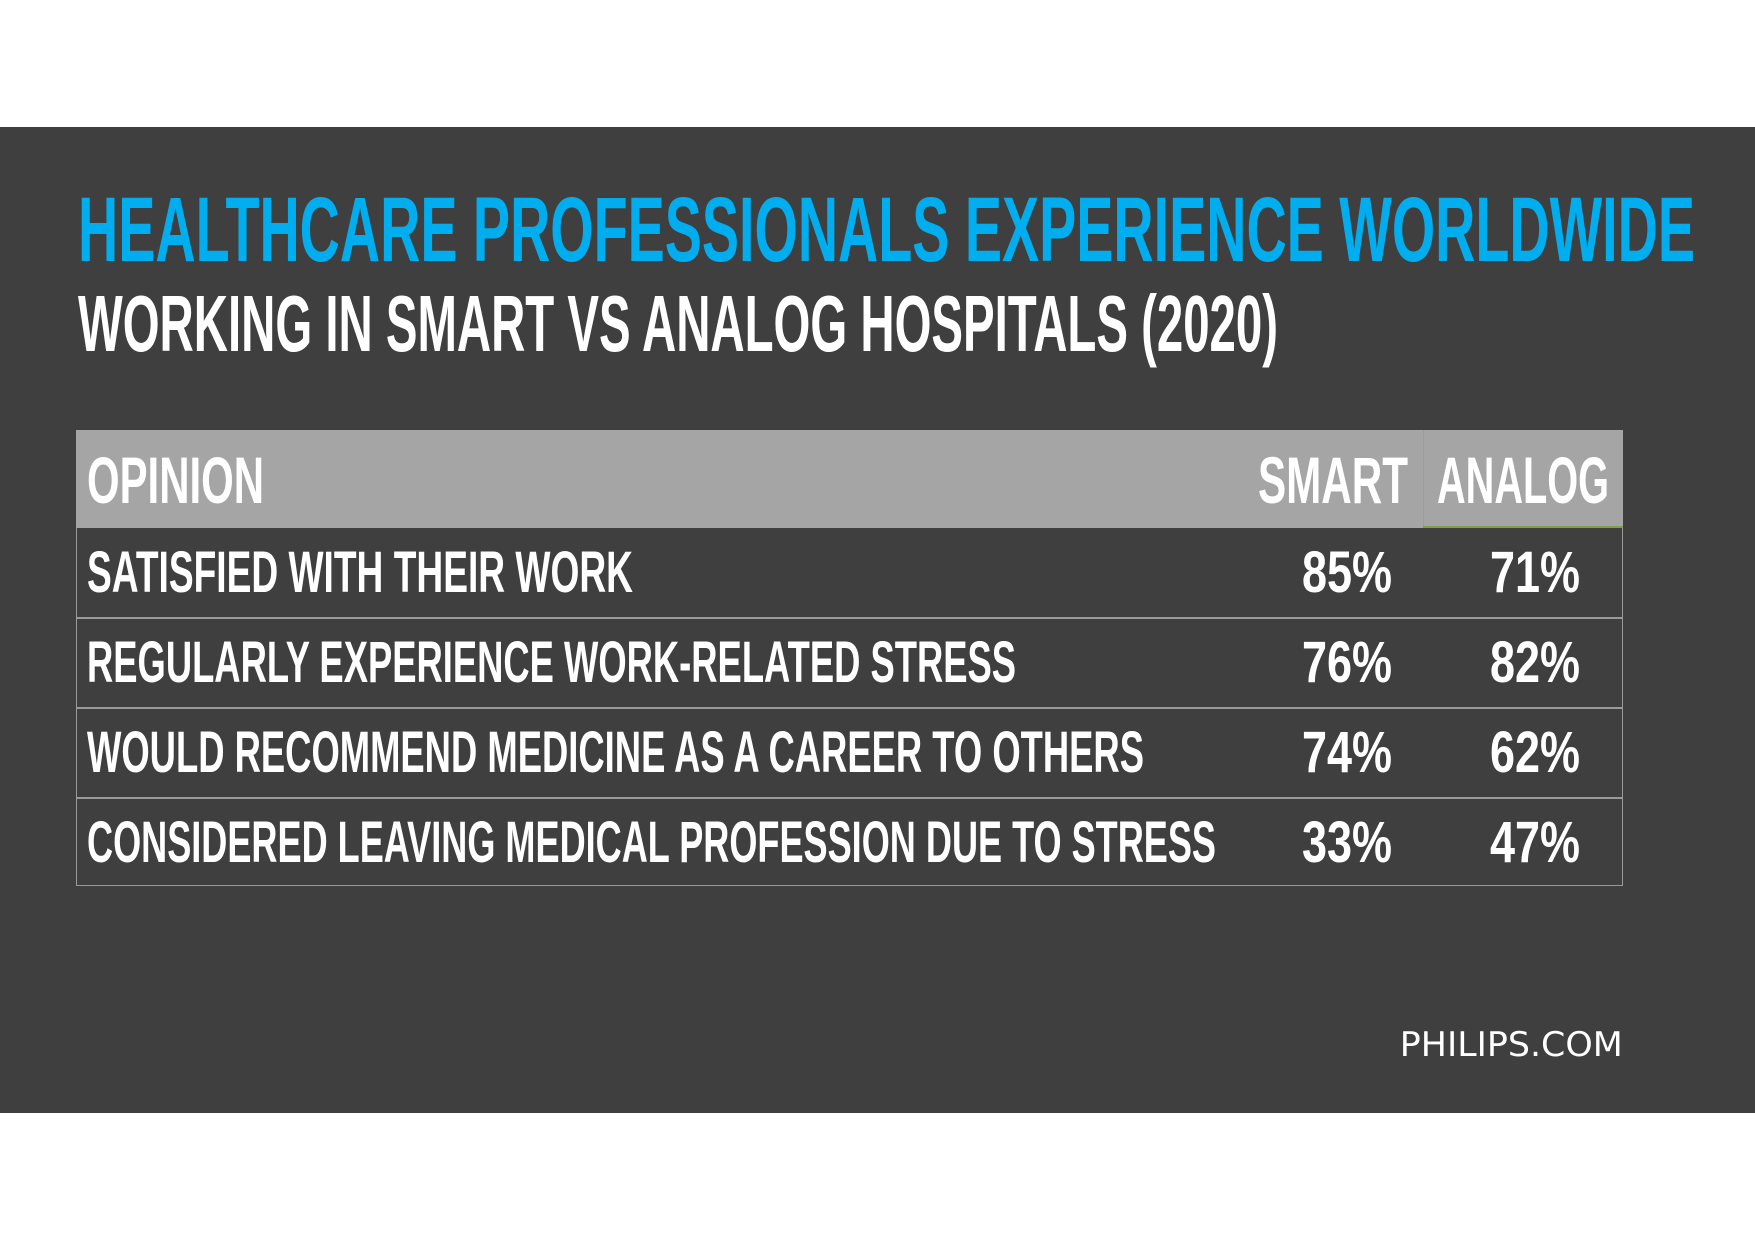  Describe the element at coordinates (1535, 842) in the screenshot. I see `row-analog-value: 47%` at that location.